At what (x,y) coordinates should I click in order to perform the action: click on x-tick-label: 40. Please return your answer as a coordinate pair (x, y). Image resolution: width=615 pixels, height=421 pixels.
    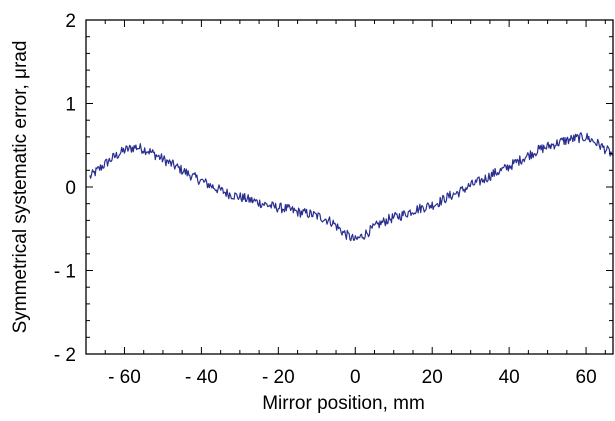
    Looking at the image, I should click on (509, 377).